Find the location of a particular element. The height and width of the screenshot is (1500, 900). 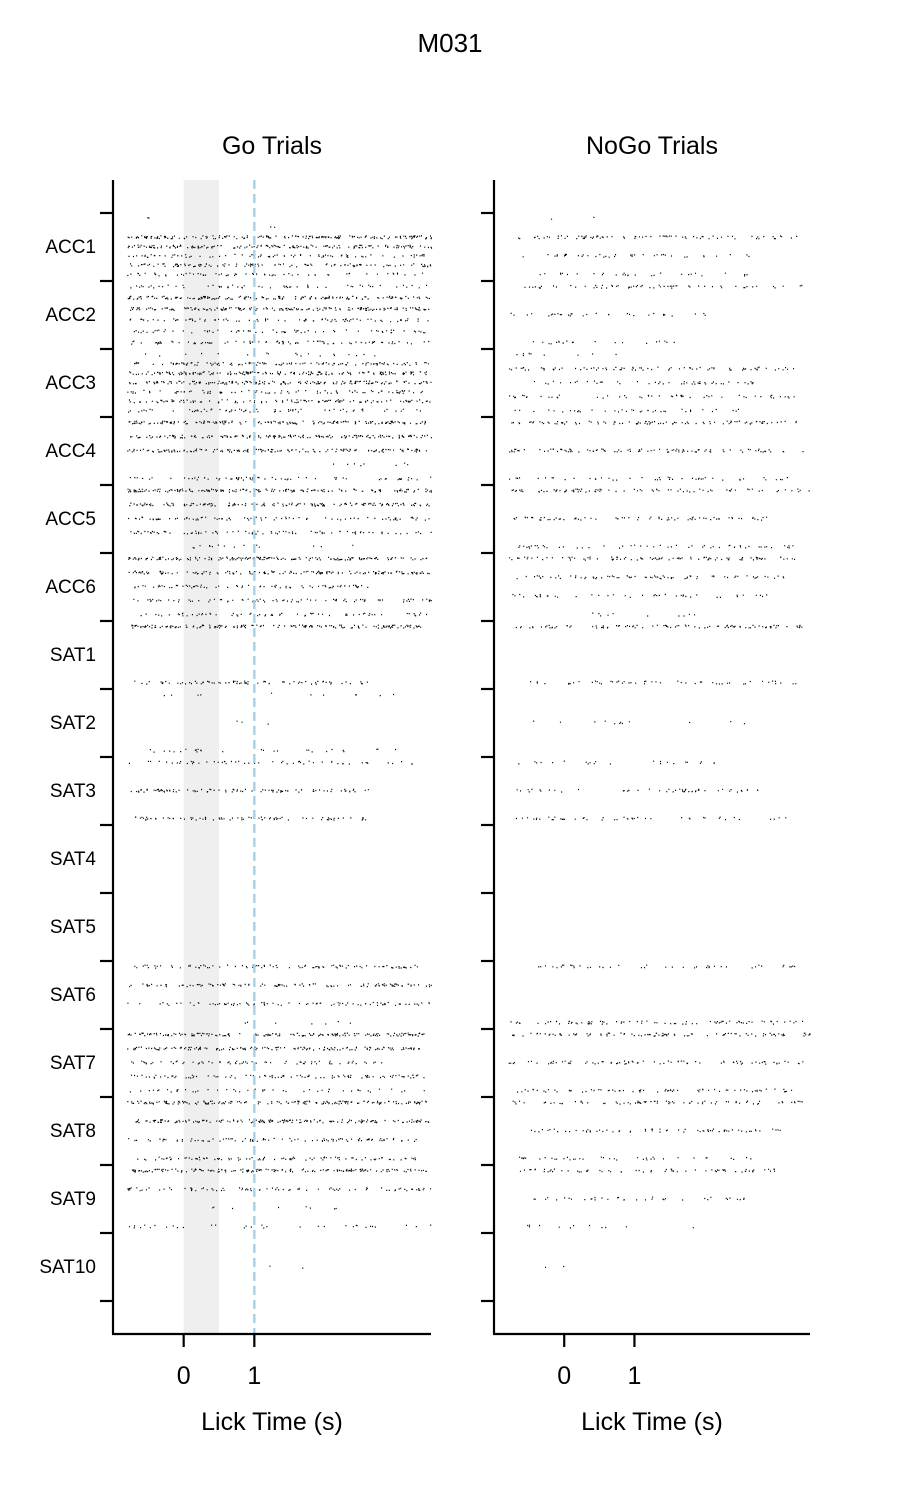

y-tick-label: ACC3 is located at coordinates (70, 383).